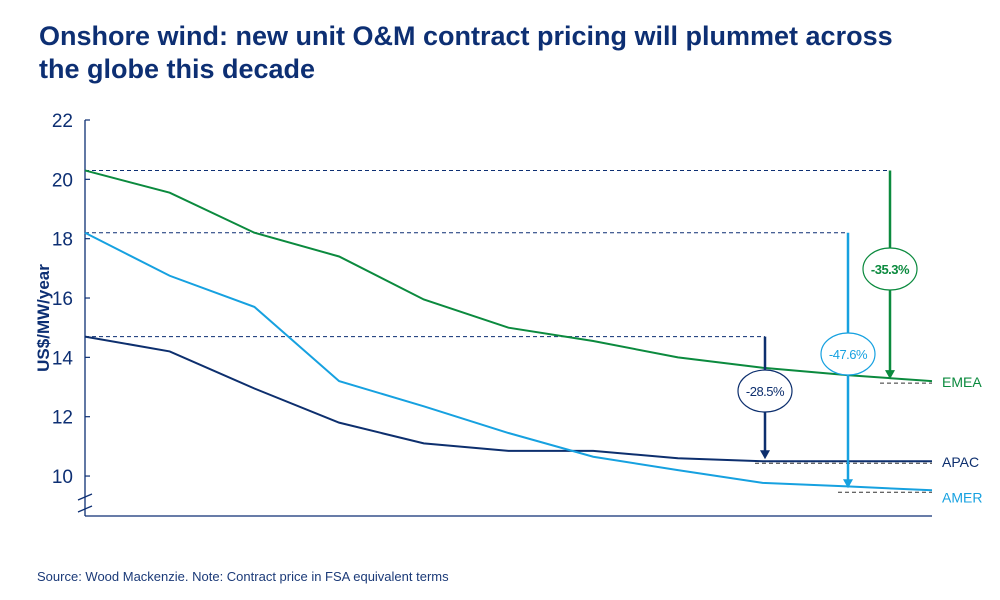 This screenshot has height=600, width=1000. I want to click on emea-change-bubble, so click(890, 269).